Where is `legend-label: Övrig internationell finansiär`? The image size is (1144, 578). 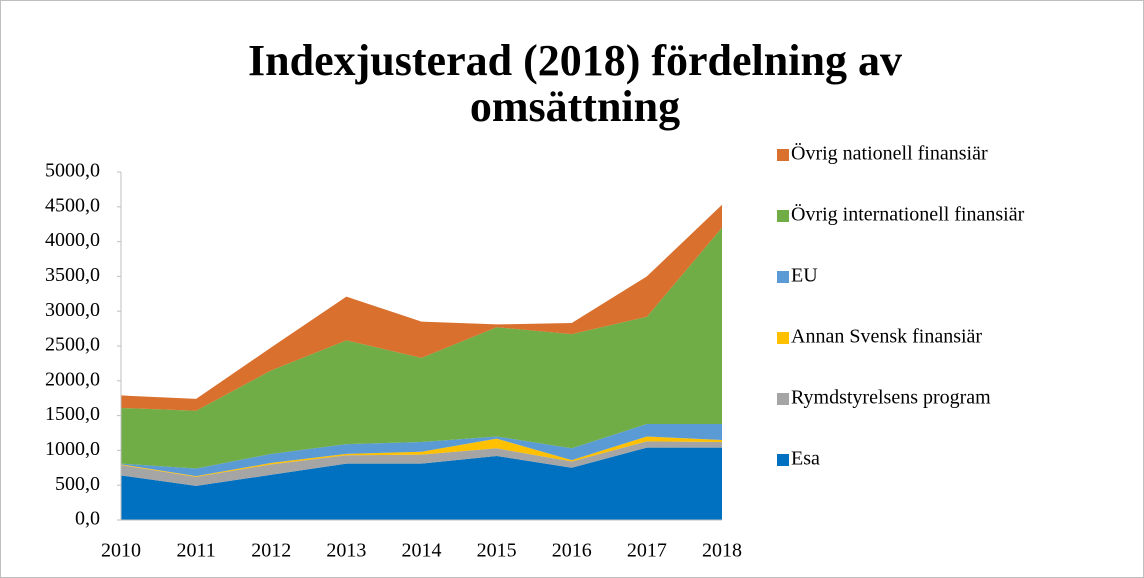 legend-label: Övrig internationell finansiär is located at coordinates (908, 214).